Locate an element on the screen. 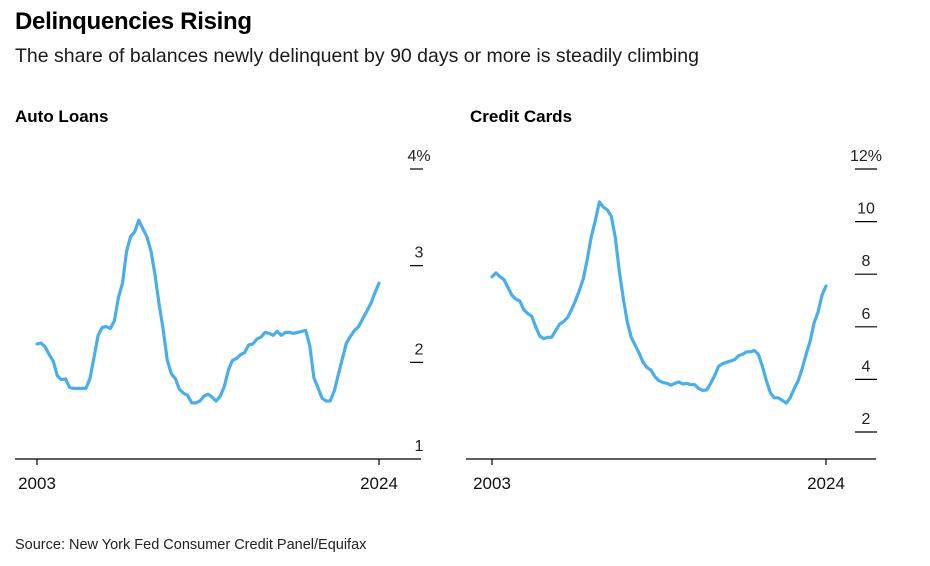 The height and width of the screenshot is (566, 930). auto-loans-y-tick-label: 4% is located at coordinates (418, 156).